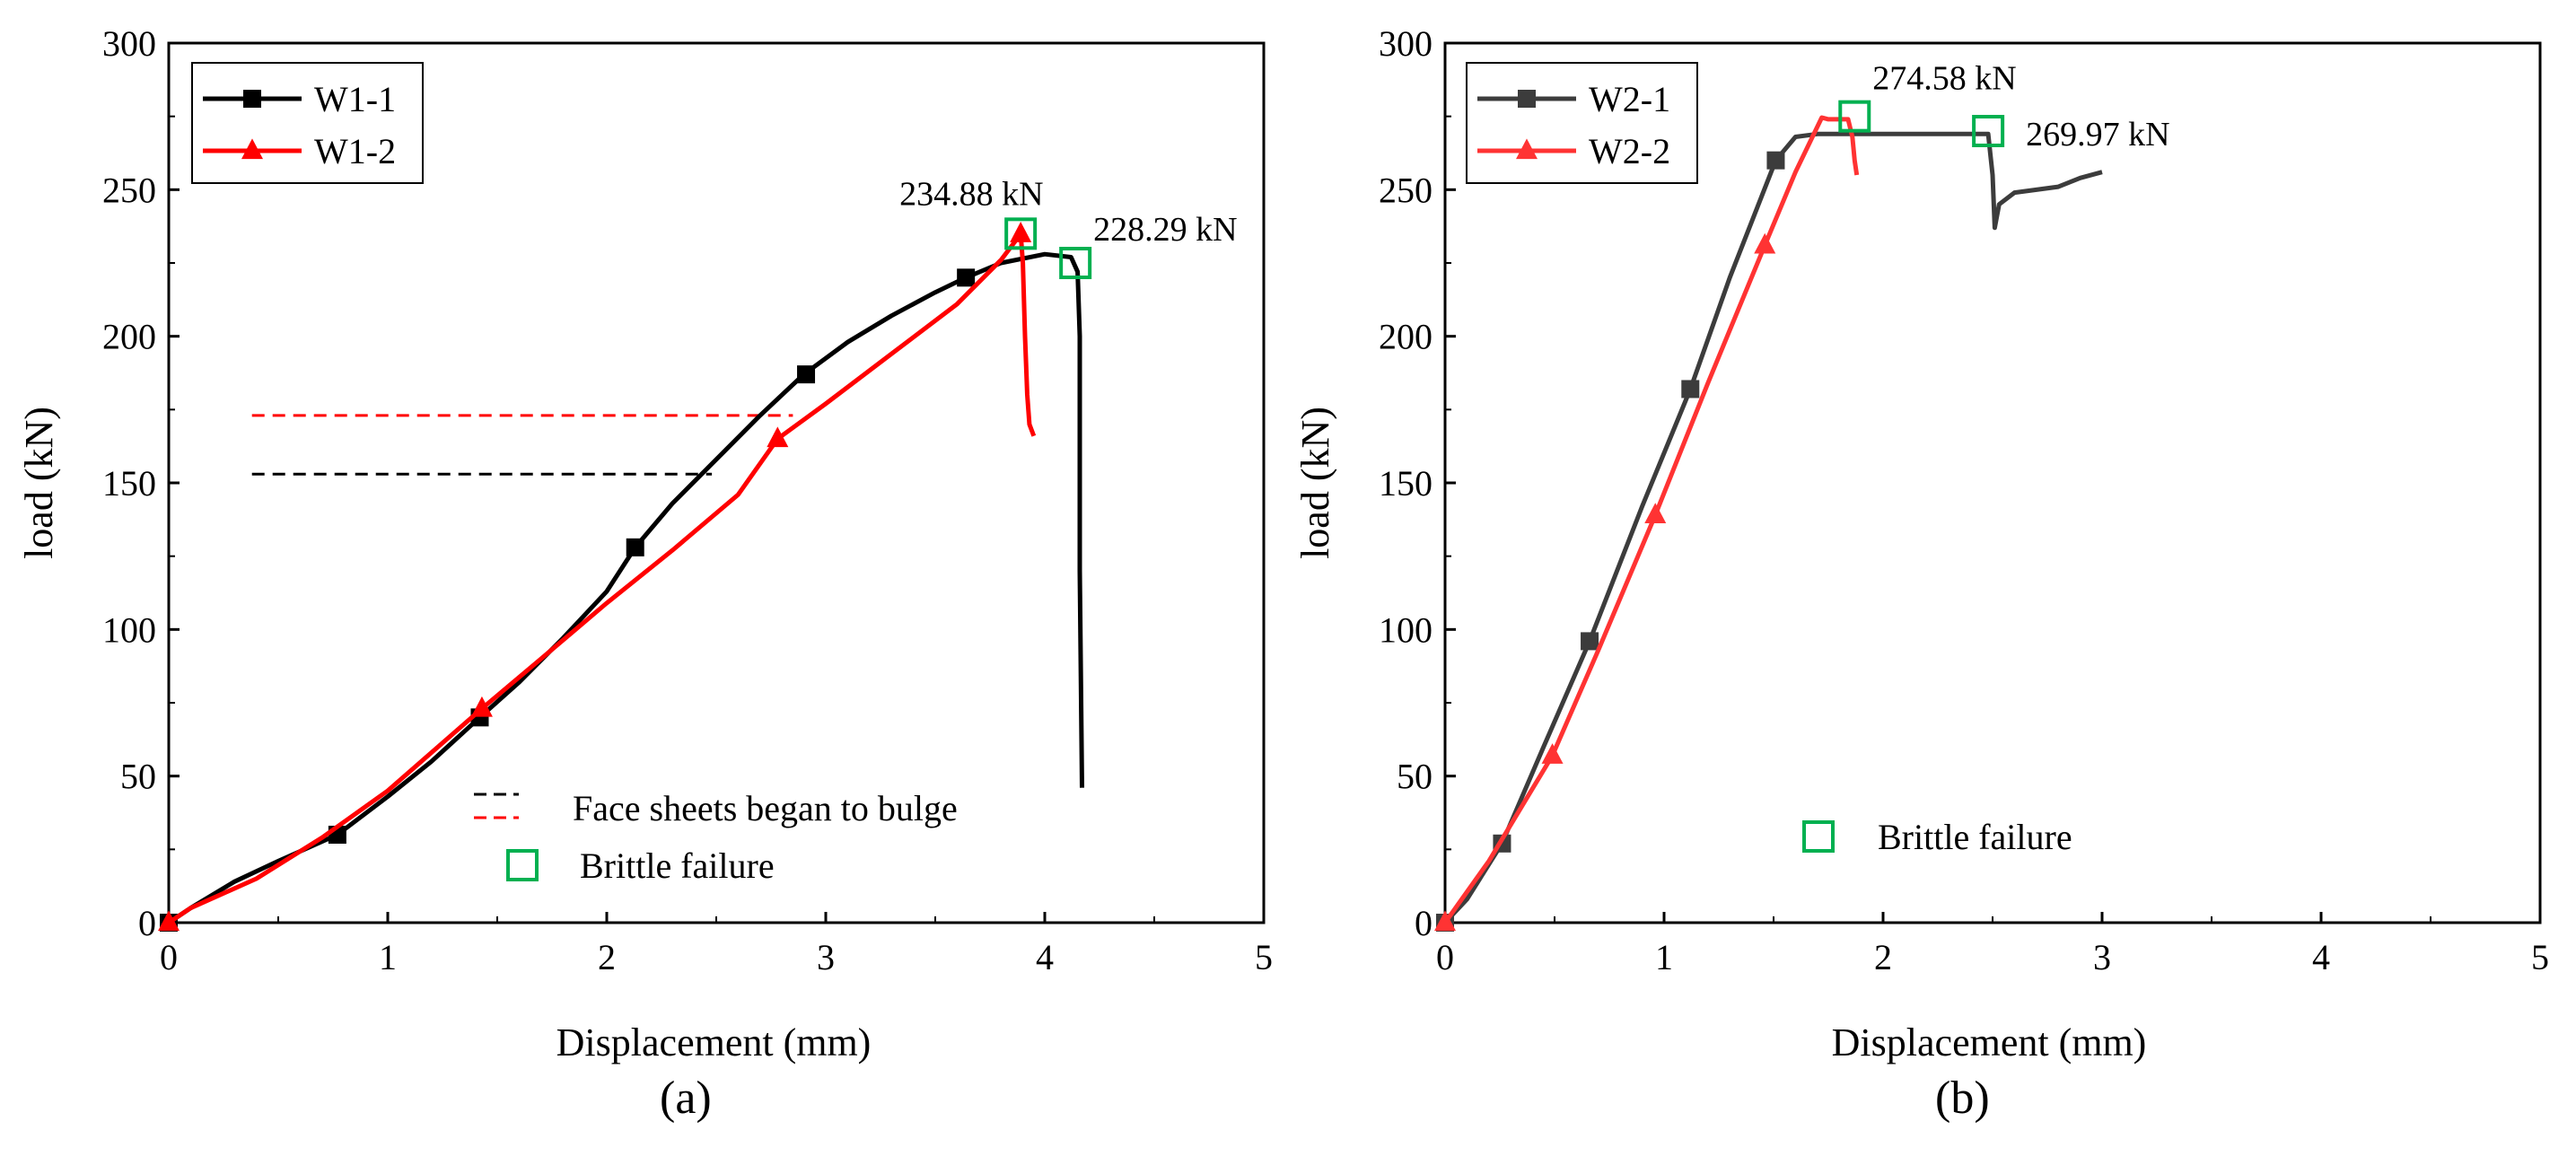 The image size is (2576, 1165). Describe the element at coordinates (1944, 79) in the screenshot. I see `failure-load-label: 274.58 kN` at that location.